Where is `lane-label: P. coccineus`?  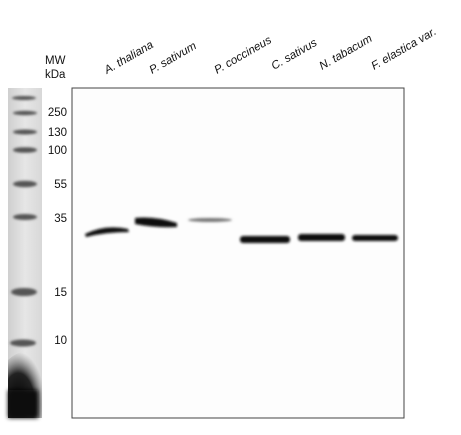
lane-label: P. coccineus is located at coordinates (243, 55).